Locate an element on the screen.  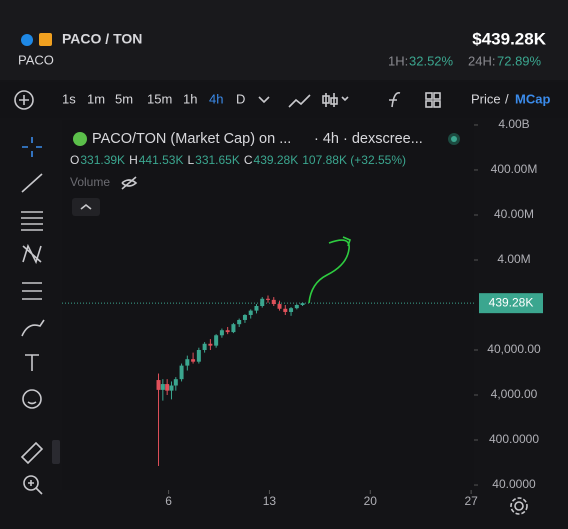
ohlc-key: C is located at coordinates (248, 160).